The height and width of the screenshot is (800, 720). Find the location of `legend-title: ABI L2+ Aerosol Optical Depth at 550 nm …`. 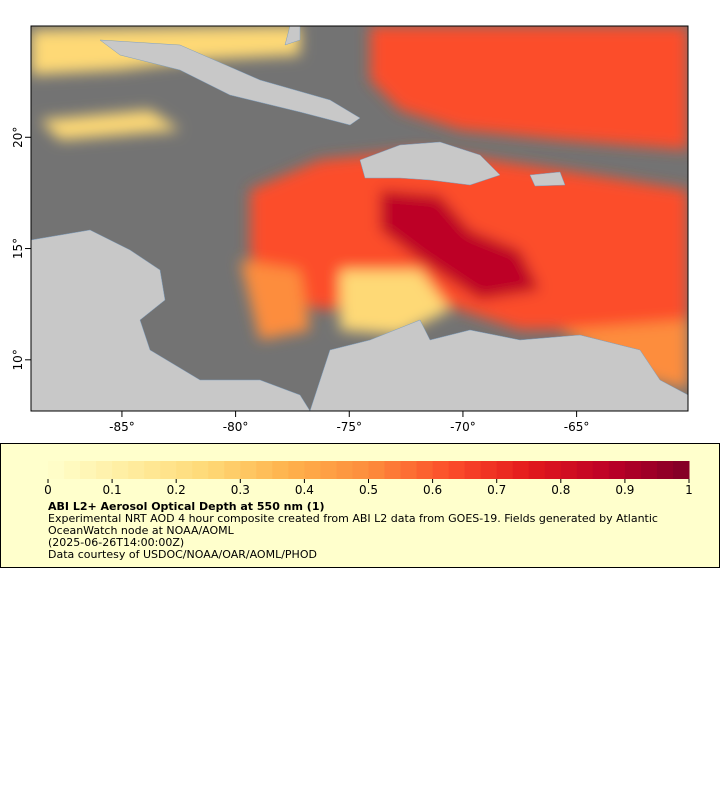

legend-title: ABI L2+ Aerosol Optical Depth at 550 nm … is located at coordinates (186, 506).